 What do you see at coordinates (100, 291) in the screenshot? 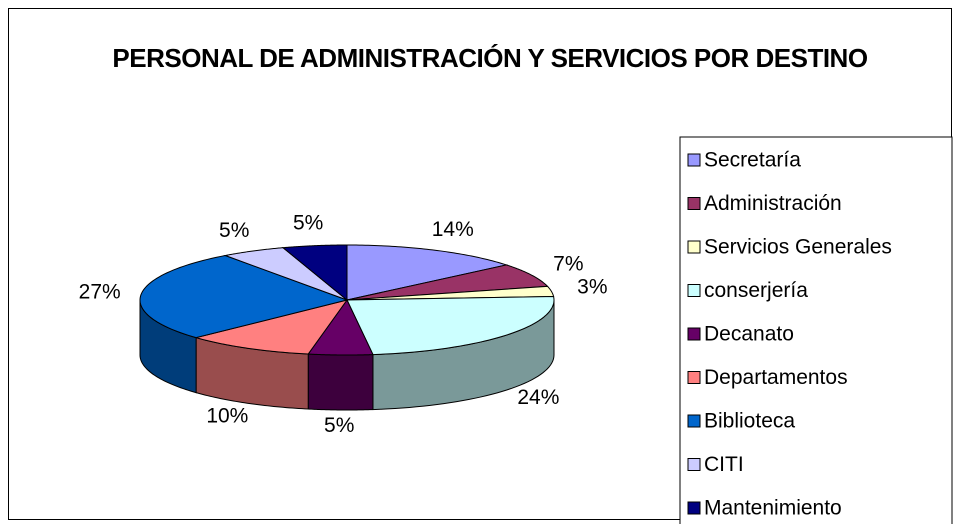
I see `data-label: 27%` at bounding box center [100, 291].